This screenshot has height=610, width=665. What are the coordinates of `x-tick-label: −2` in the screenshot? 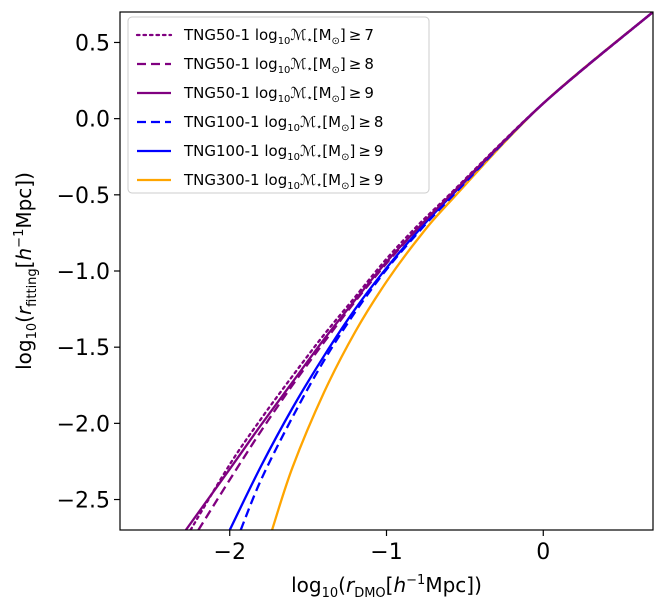 It's located at (230, 552).